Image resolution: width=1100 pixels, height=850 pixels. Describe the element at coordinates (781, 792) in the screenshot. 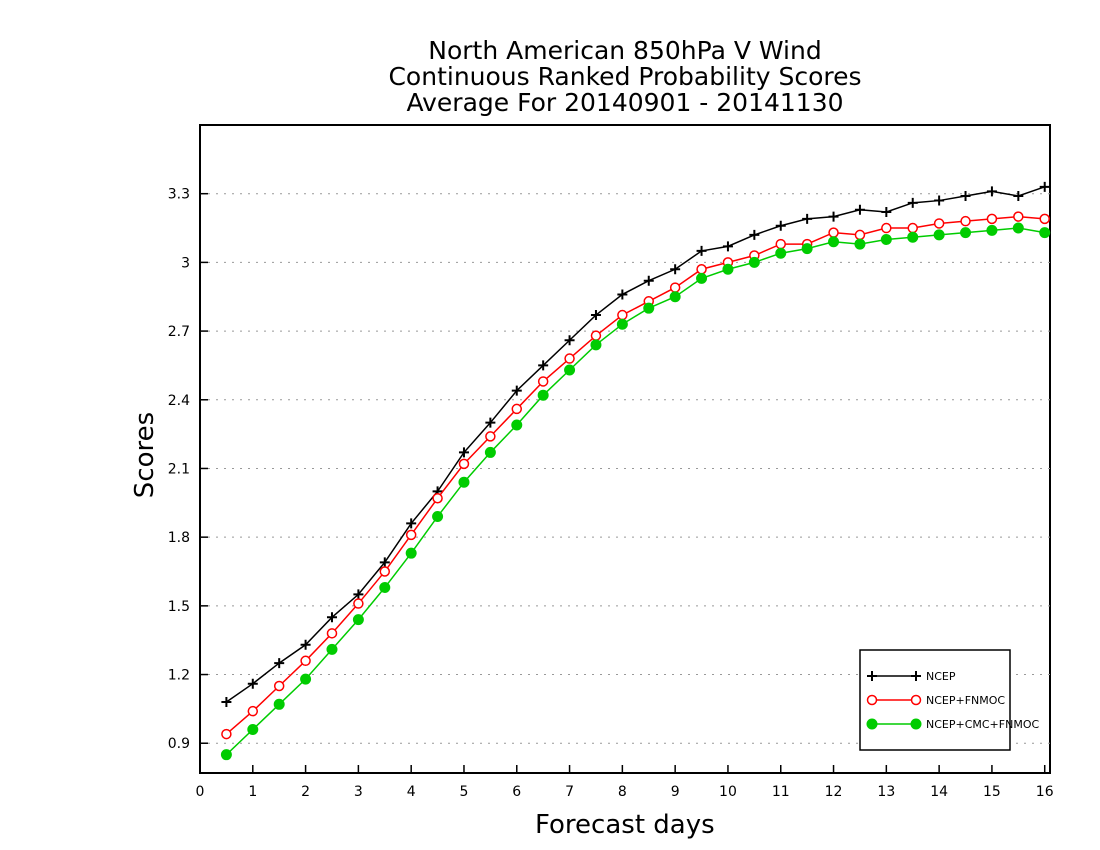

I see `x-tick-label: 11` at that location.